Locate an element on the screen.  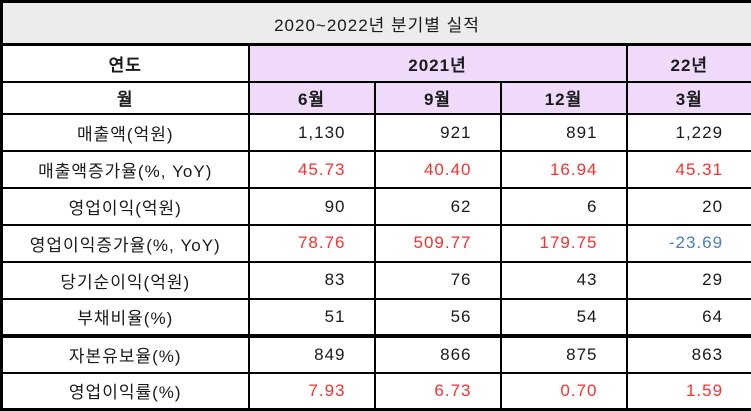
value-cell: 51 is located at coordinates (311, 317).